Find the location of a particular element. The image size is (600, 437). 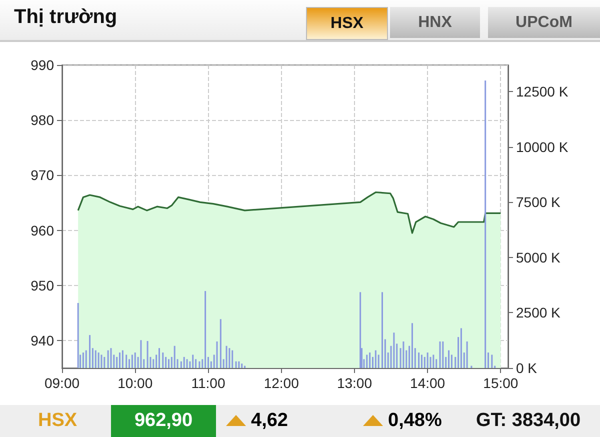

y-tick-label: 980 is located at coordinates (42, 120).